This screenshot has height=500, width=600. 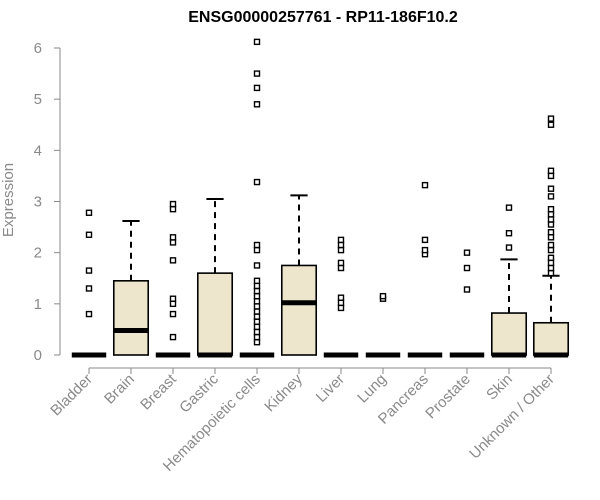 What do you see at coordinates (173, 279) in the screenshot?
I see `box-breast` at bounding box center [173, 279].